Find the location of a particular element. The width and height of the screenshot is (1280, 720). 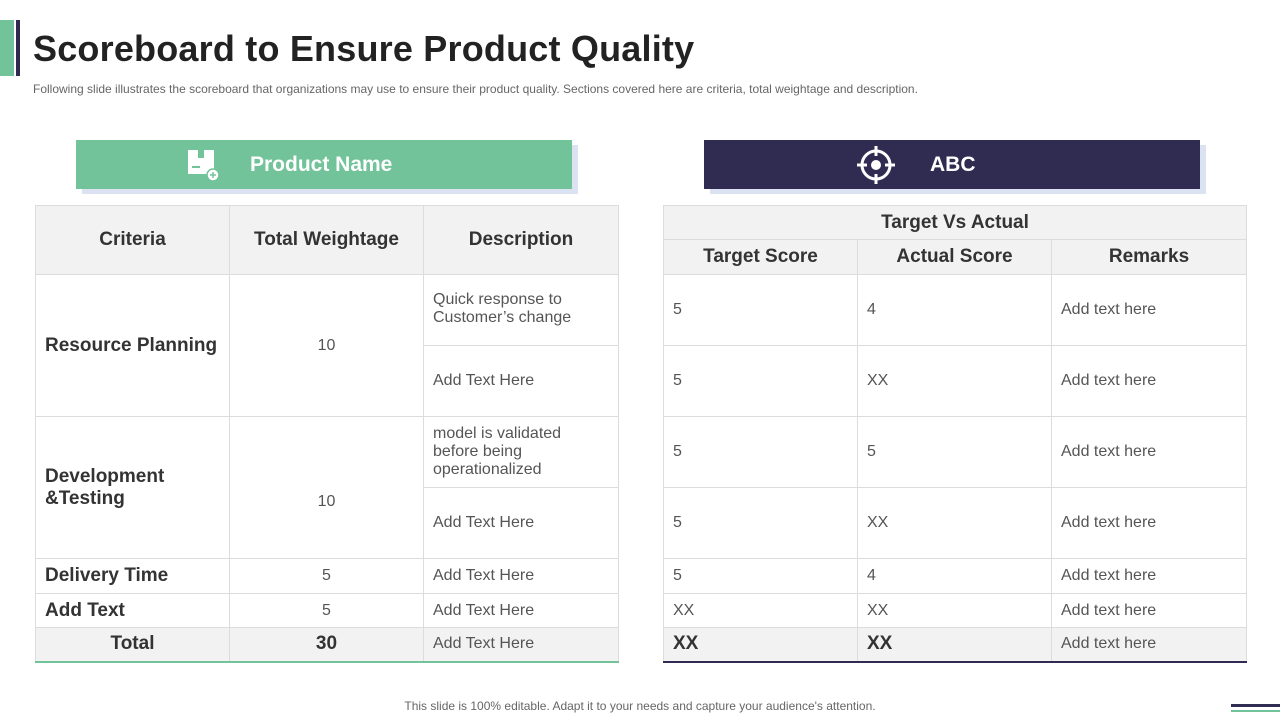

criteria-header: Criteria is located at coordinates (132, 240).